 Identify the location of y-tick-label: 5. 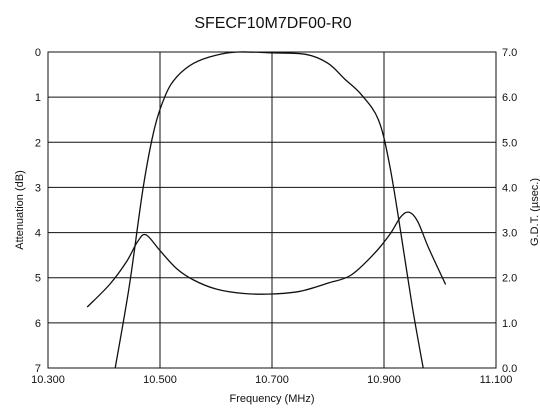
(38, 279).